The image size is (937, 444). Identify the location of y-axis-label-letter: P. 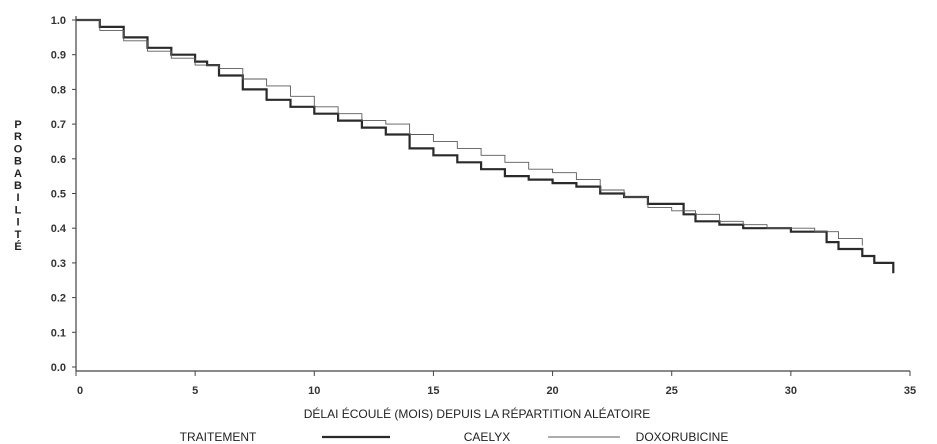
(17, 125).